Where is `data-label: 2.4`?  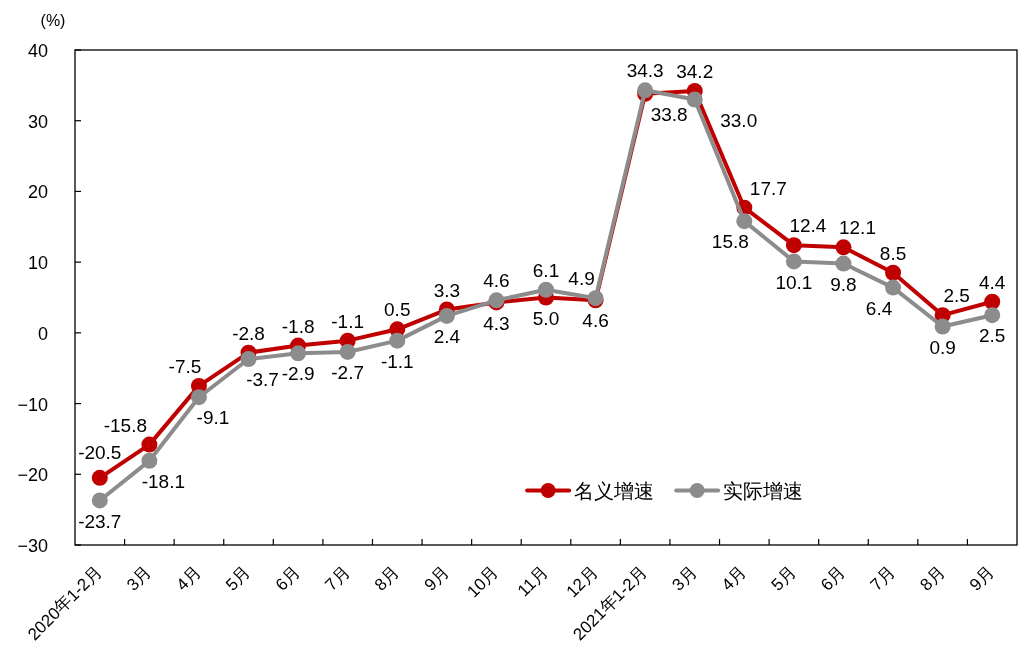
data-label: 2.4 is located at coordinates (447, 336).